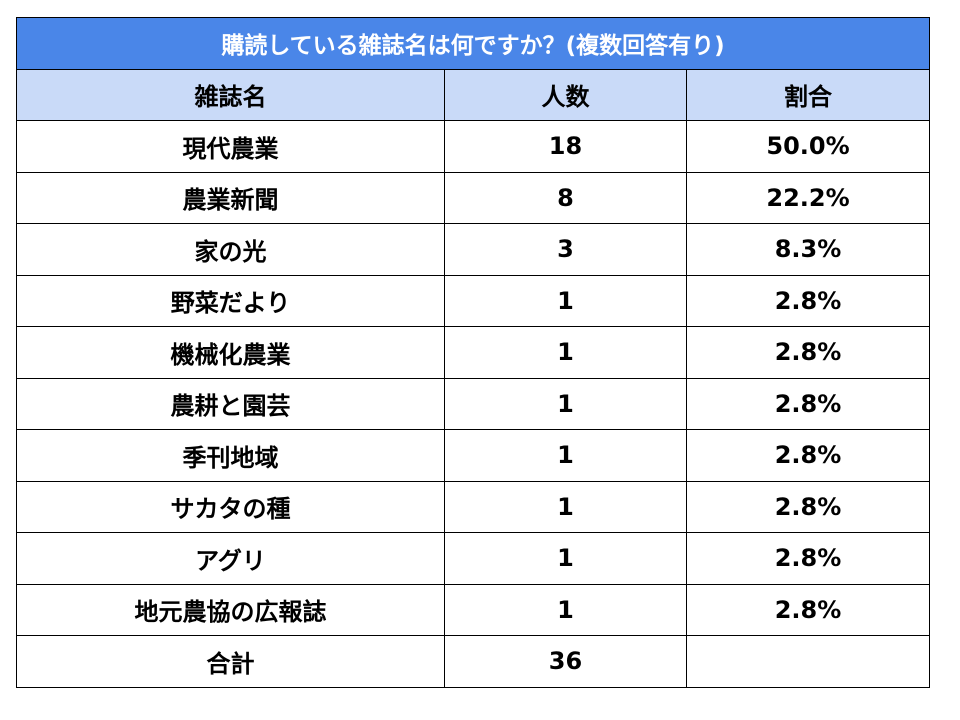 Image resolution: width=960 pixels, height=720 pixels. Describe the element at coordinates (230, 300) in the screenshot. I see `magazine-name: 野菜だより` at that location.